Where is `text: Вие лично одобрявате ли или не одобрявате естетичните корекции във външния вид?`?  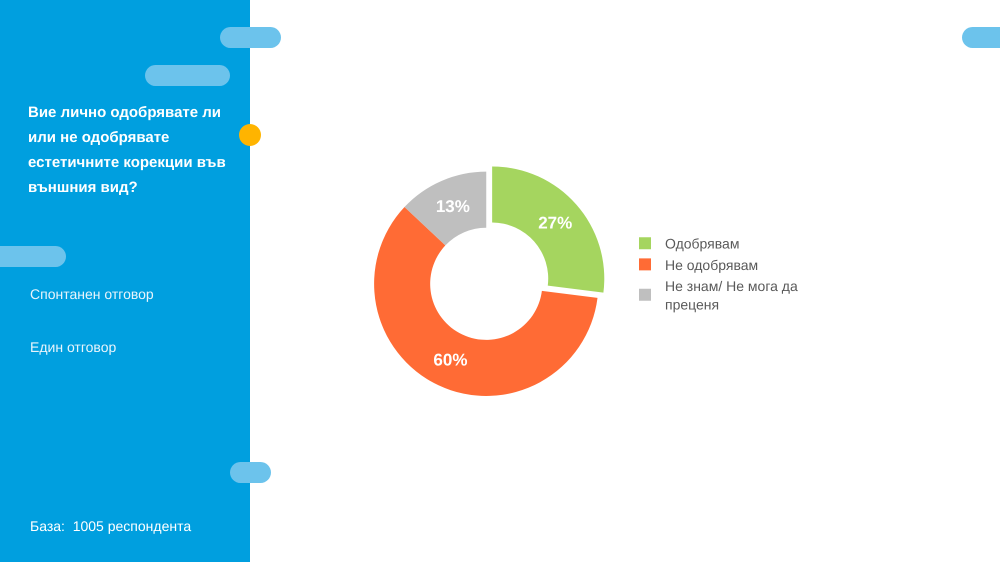 text: Вие лично одобрявате ли или не одобрявате естетичните корекции във външния вид? is located at coordinates (127, 150).